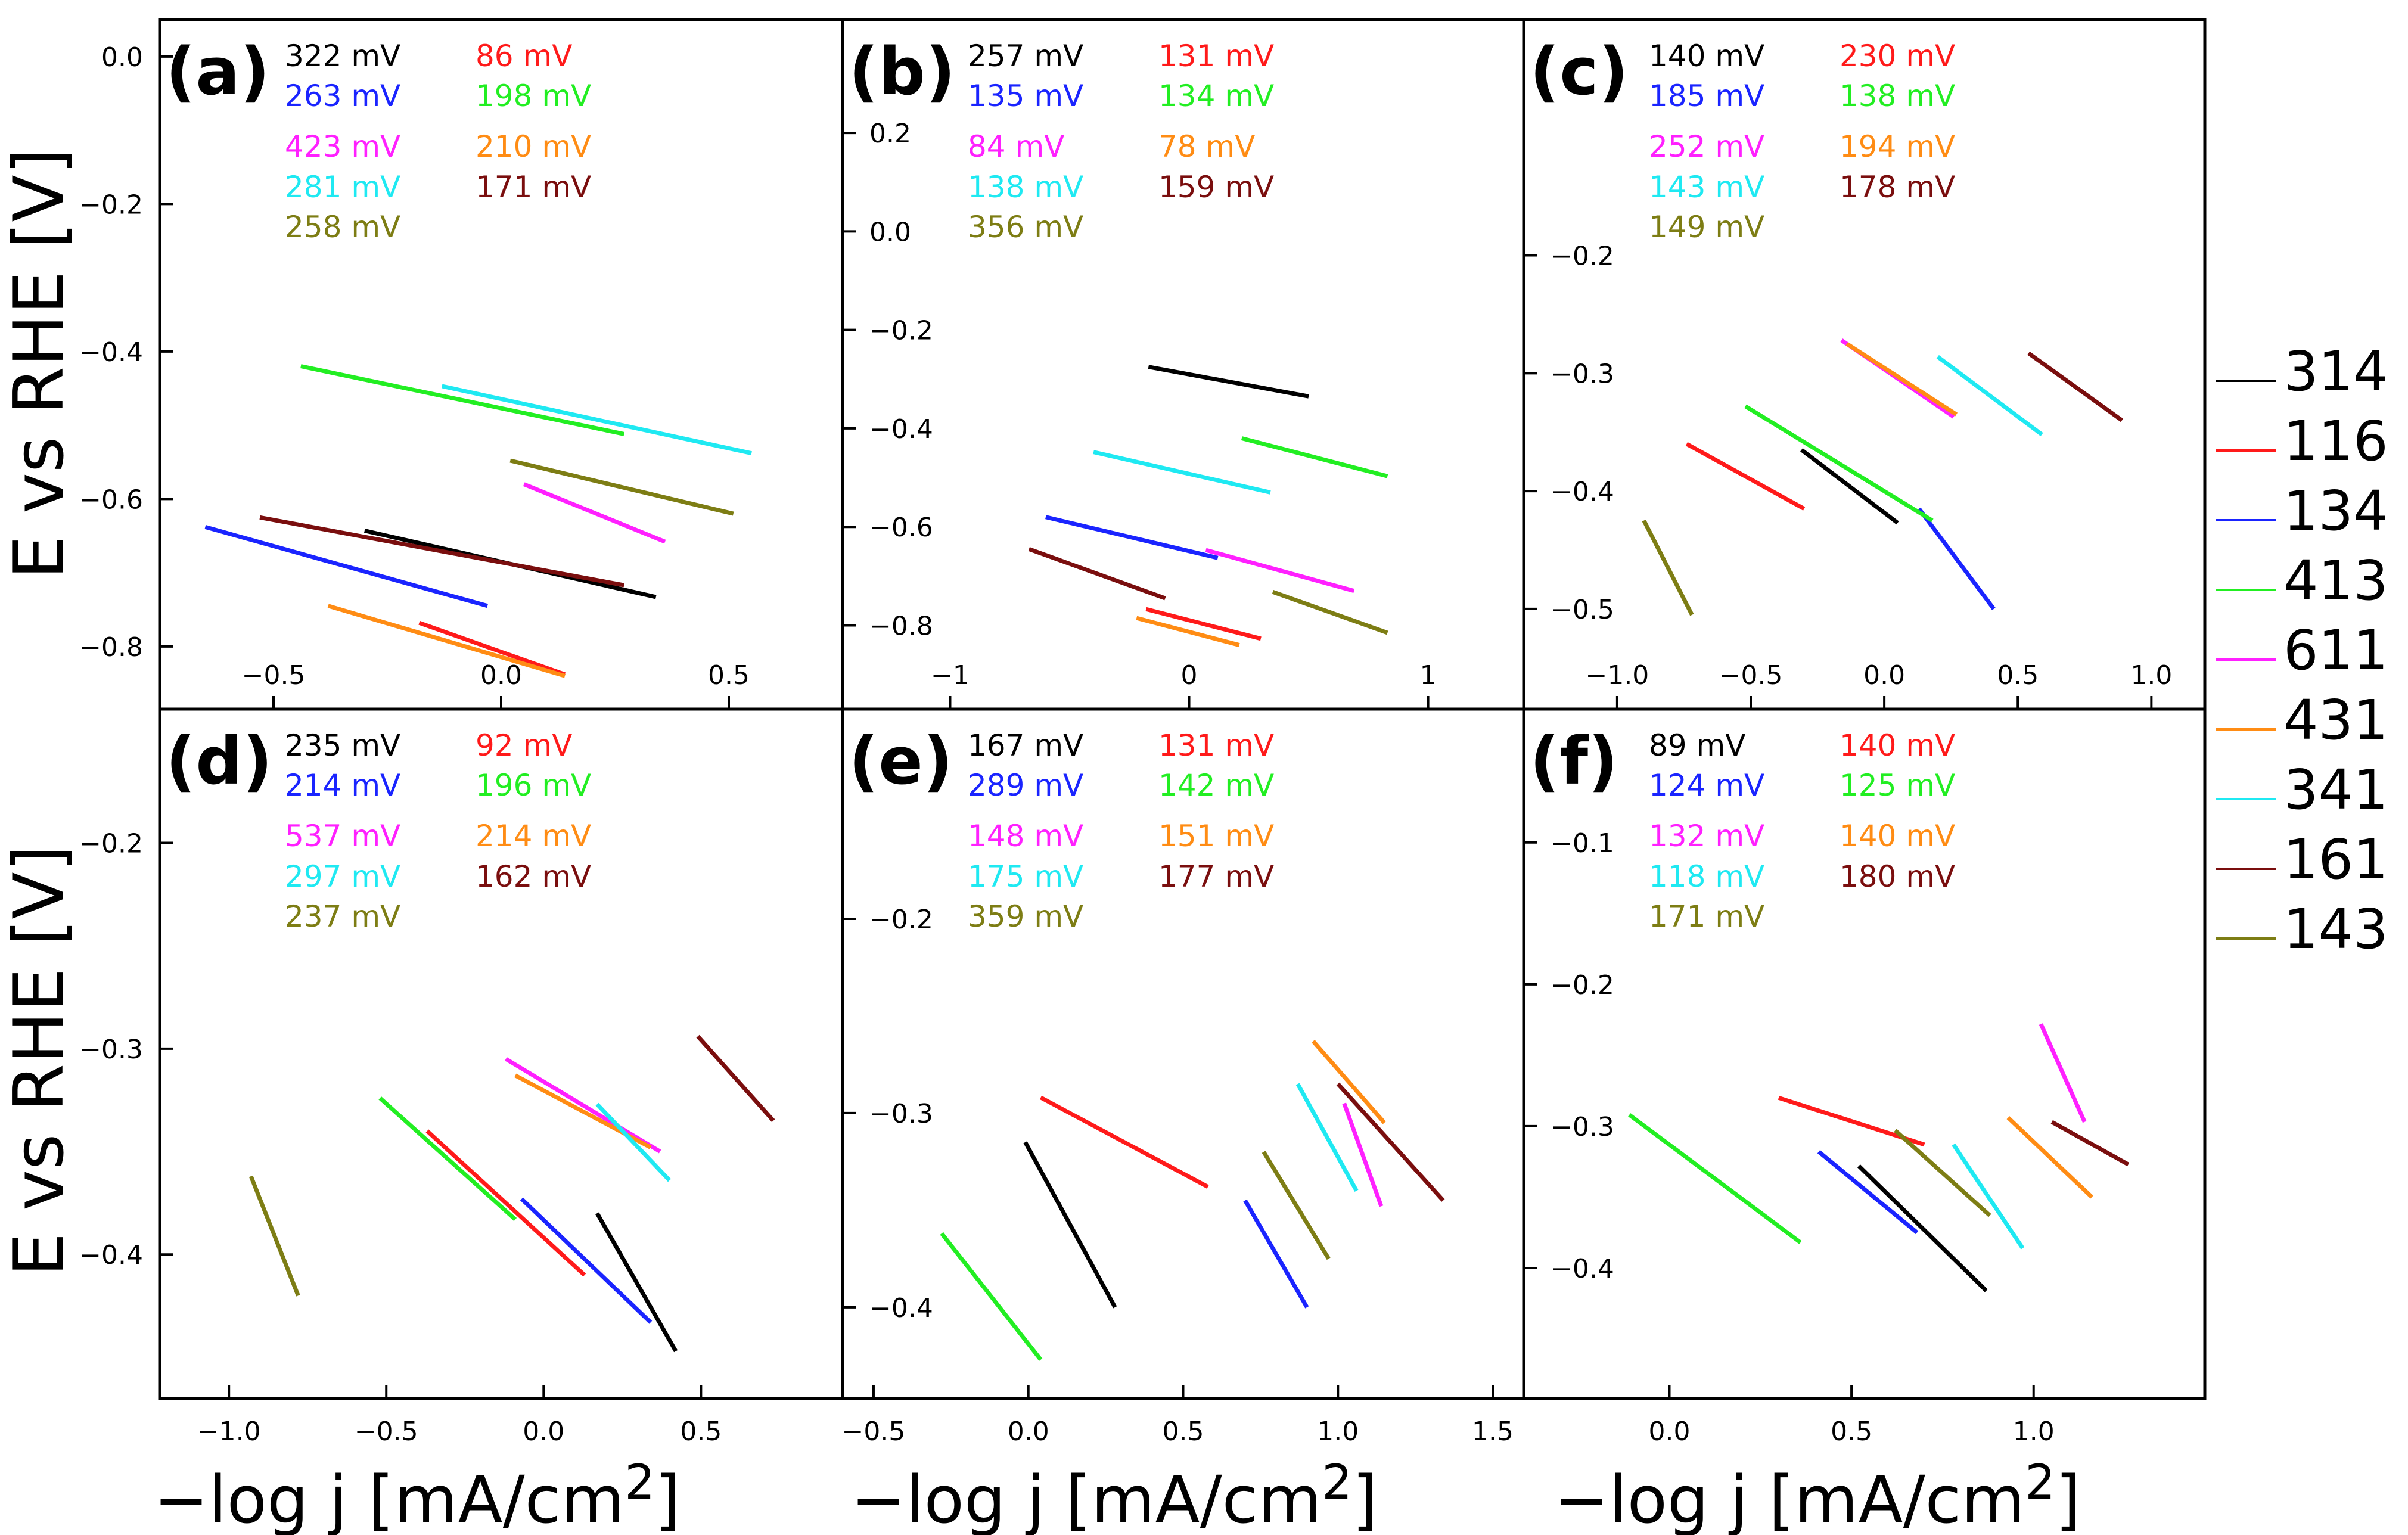 This screenshot has height=1535, width=2408. Describe the element at coordinates (1114, 1495) in the screenshot. I see `x-axis-title-middle: −log j [mA/cm2]` at that location.